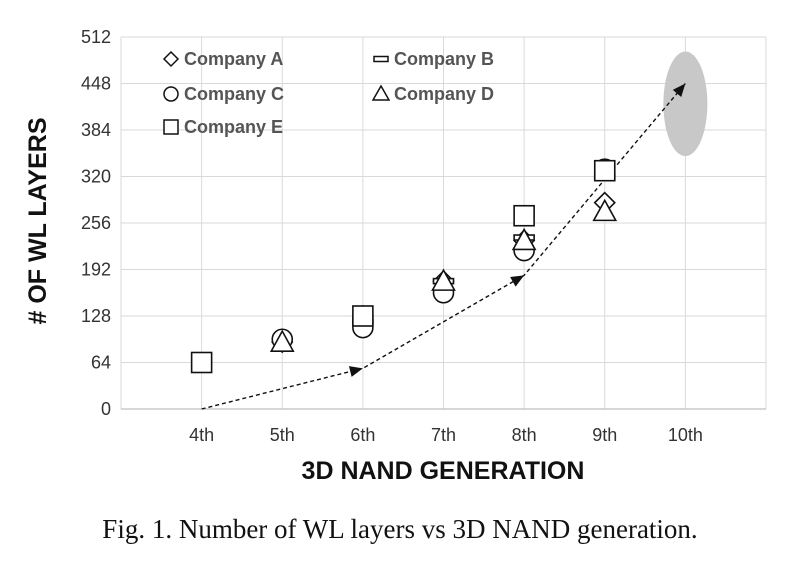  Describe the element at coordinates (234, 94) in the screenshot. I see `legend-label: Company C` at that location.